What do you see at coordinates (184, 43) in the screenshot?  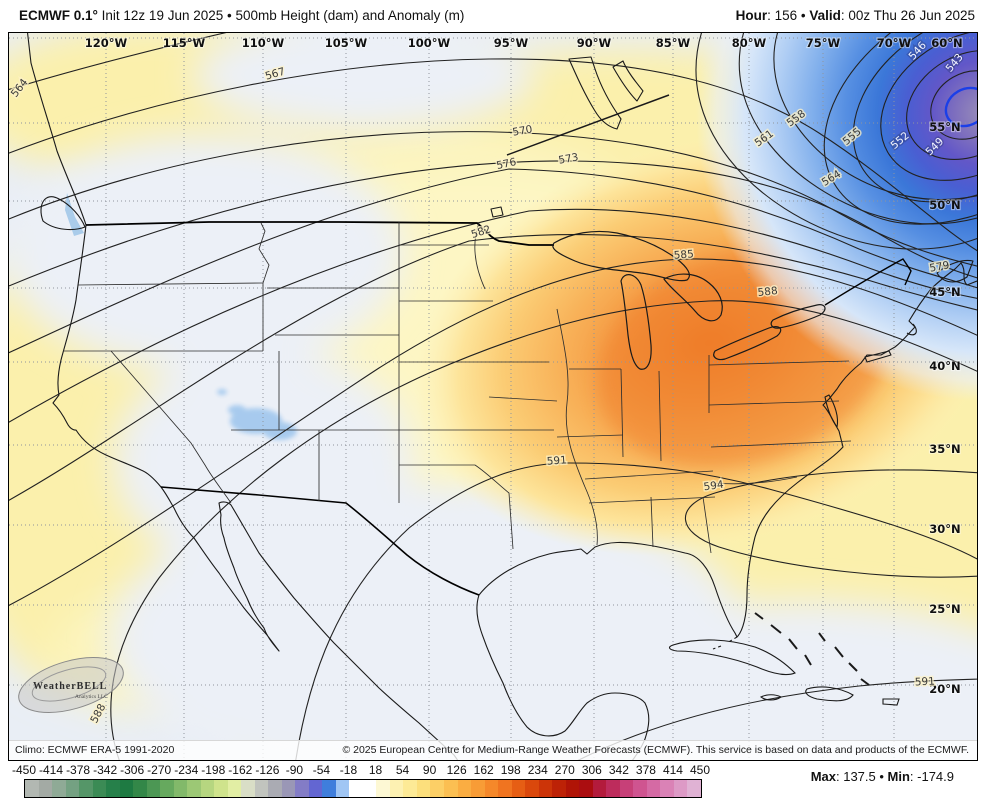 I see `grid-label: 115°W` at bounding box center [184, 43].